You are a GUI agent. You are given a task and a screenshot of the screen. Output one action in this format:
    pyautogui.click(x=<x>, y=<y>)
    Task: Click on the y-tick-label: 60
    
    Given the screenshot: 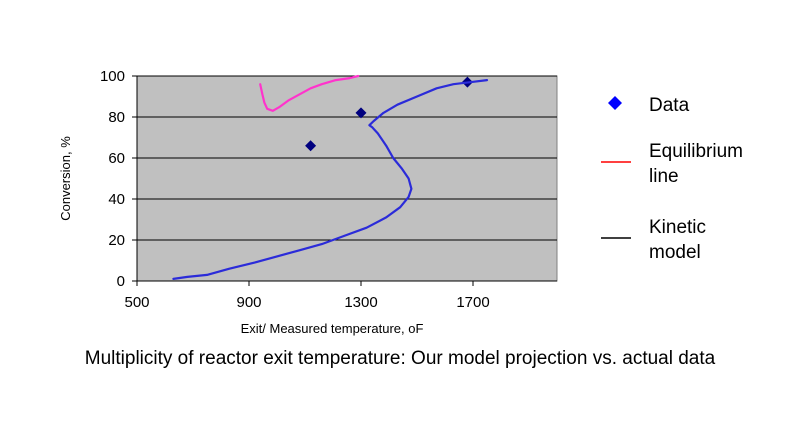 What is the action you would take?
    pyautogui.click(x=116, y=158)
    